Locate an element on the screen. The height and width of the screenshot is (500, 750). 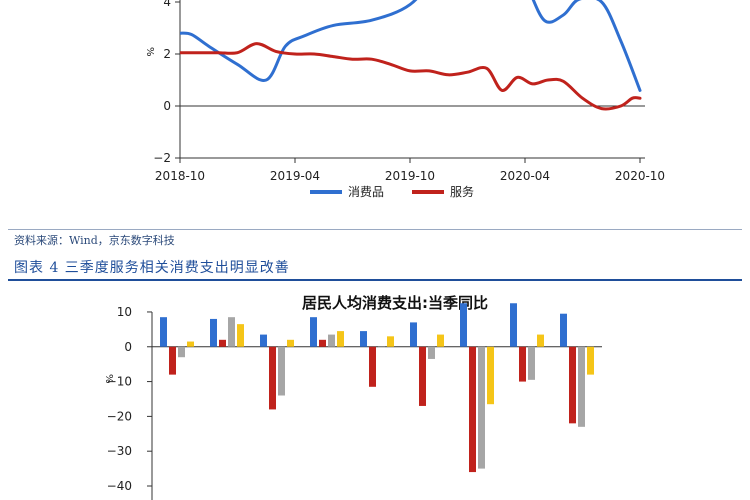
x-tick-label: 2019-04 is located at coordinates (295, 176).